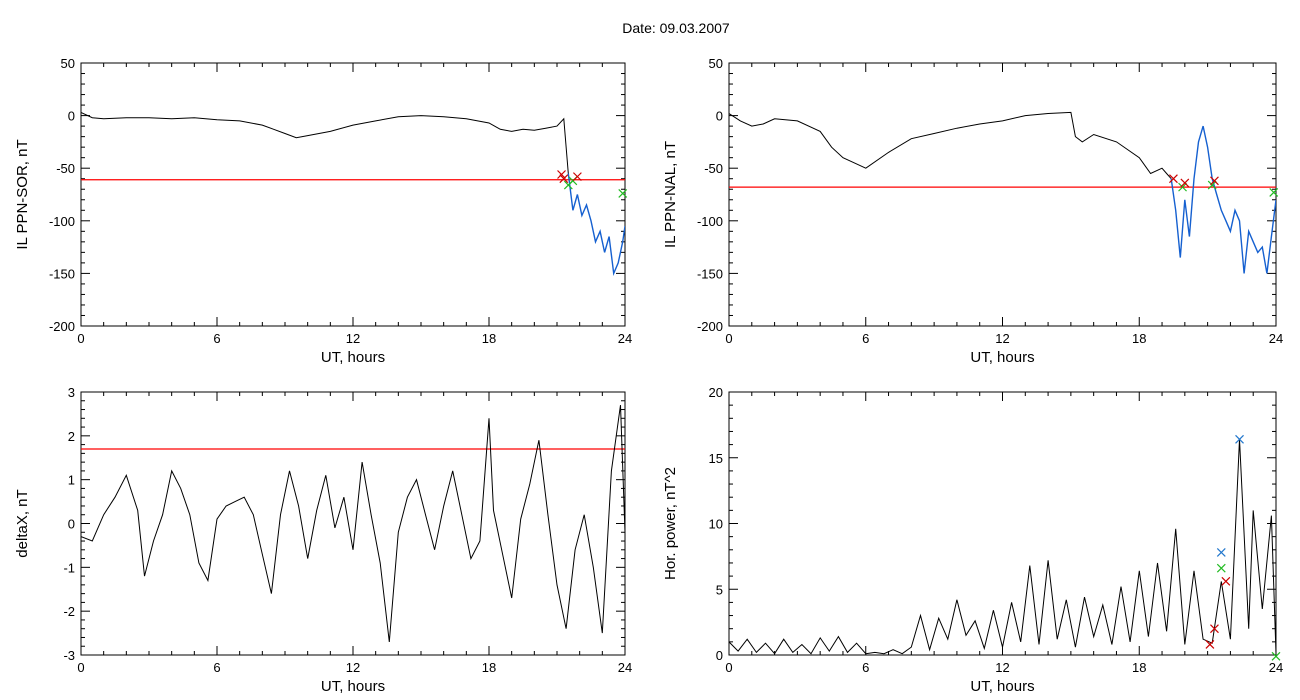  What do you see at coordinates (22, 194) in the screenshot?
I see `y-axis-label: IL PPN-SOR, nT` at bounding box center [22, 194].